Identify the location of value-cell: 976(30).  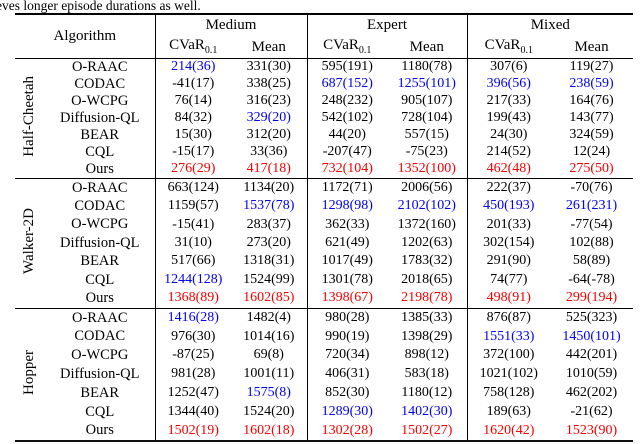
(193, 336).